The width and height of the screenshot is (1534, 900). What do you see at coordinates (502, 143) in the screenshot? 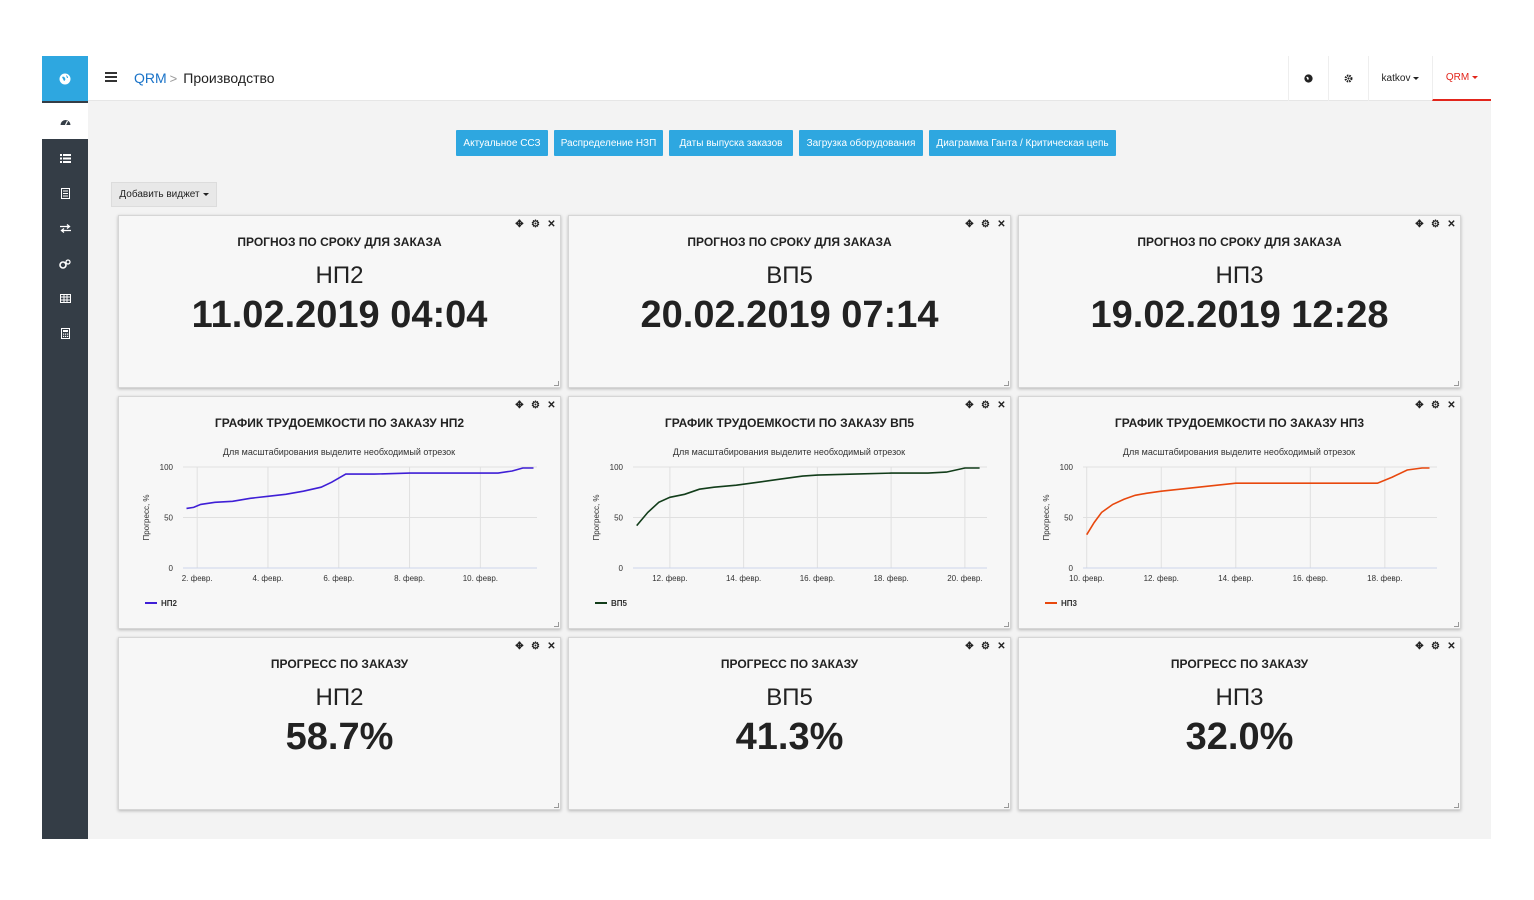
I see `tab-actual-ssz: Актуальное ССЗ` at bounding box center [502, 143].